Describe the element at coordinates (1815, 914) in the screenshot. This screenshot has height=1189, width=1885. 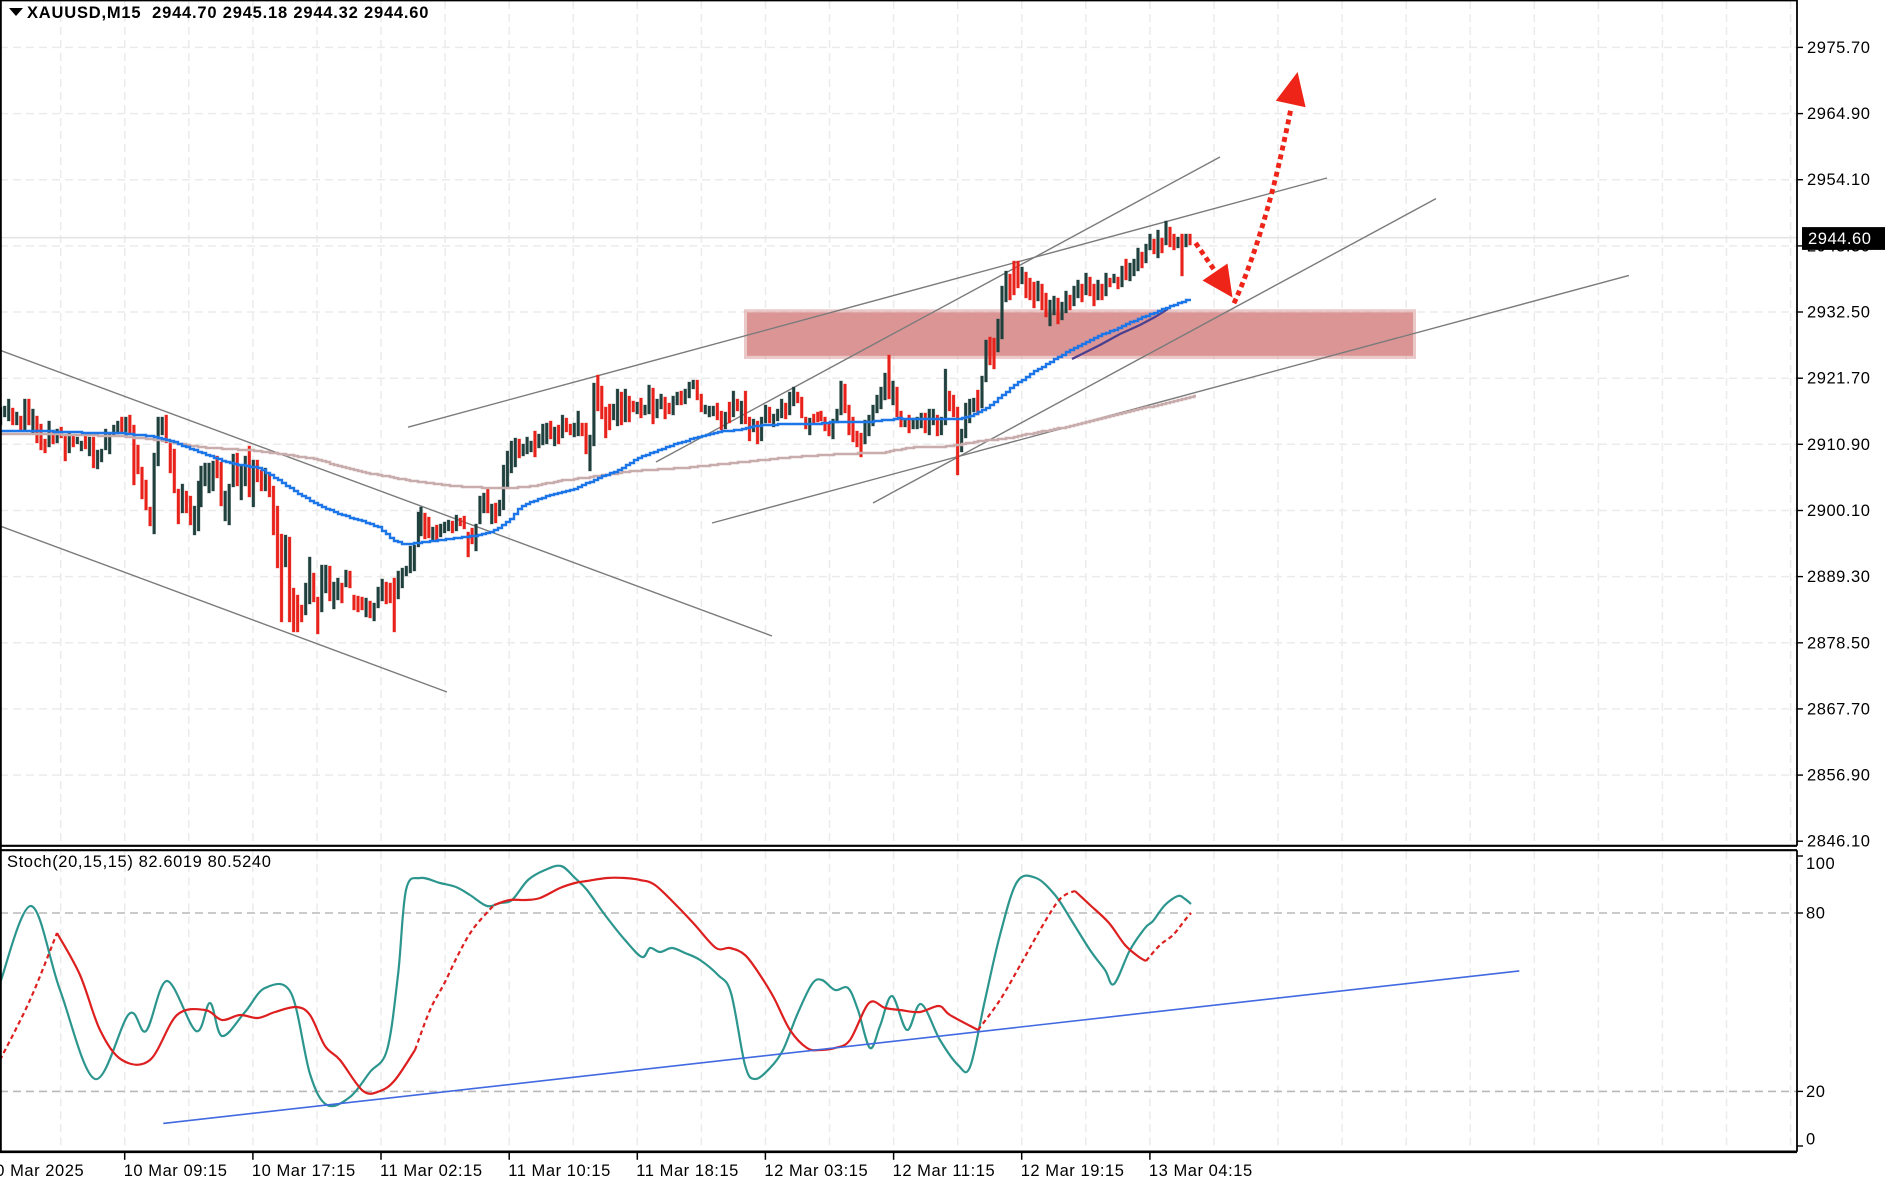
I see `svg-text: 80` at that location.